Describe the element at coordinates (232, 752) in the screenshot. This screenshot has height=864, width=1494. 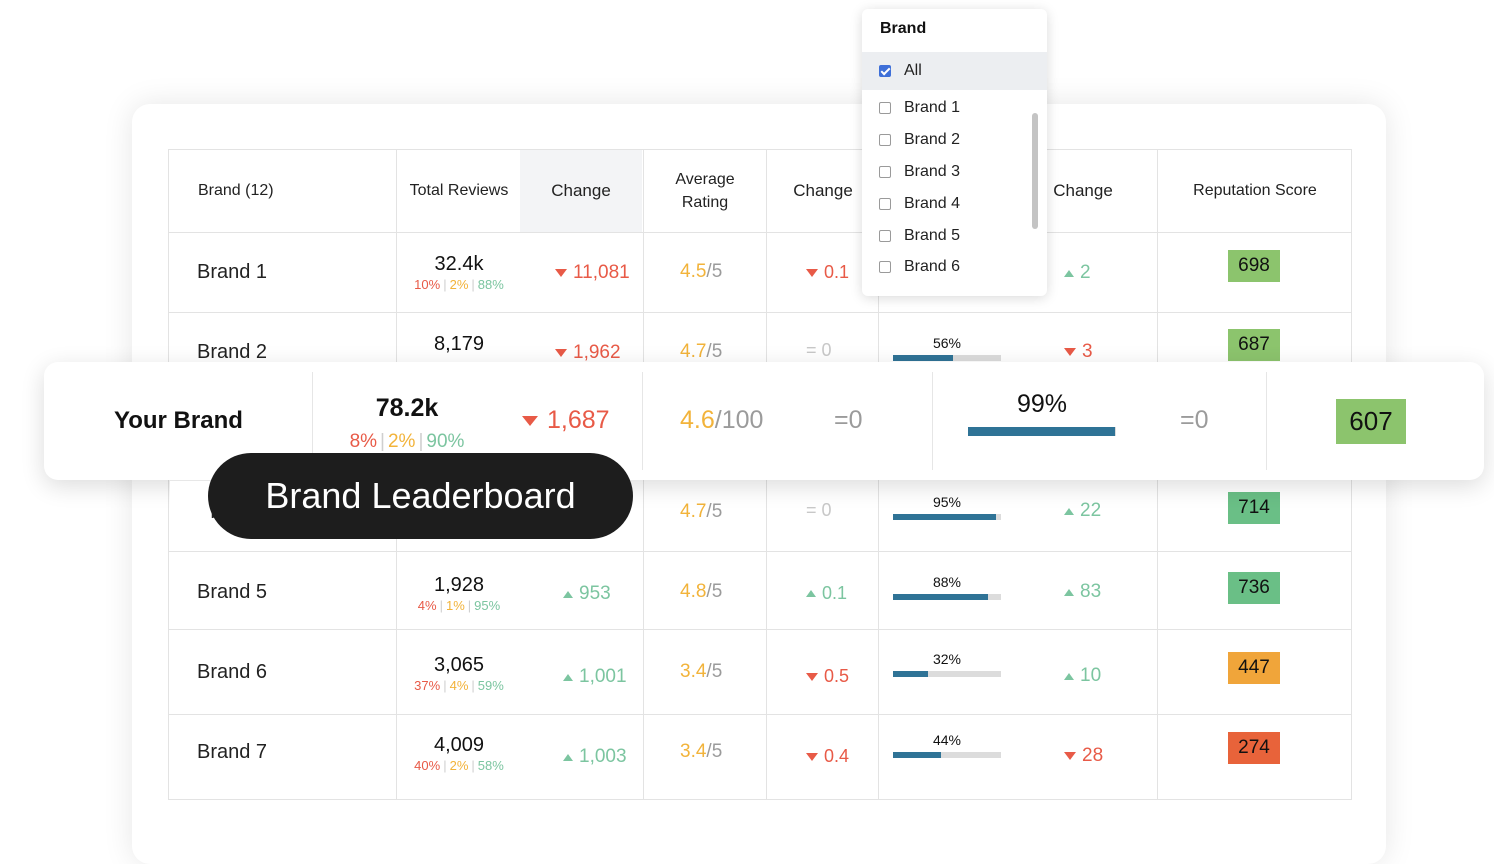
I see `row-brand-name: Brand 7` at that location.